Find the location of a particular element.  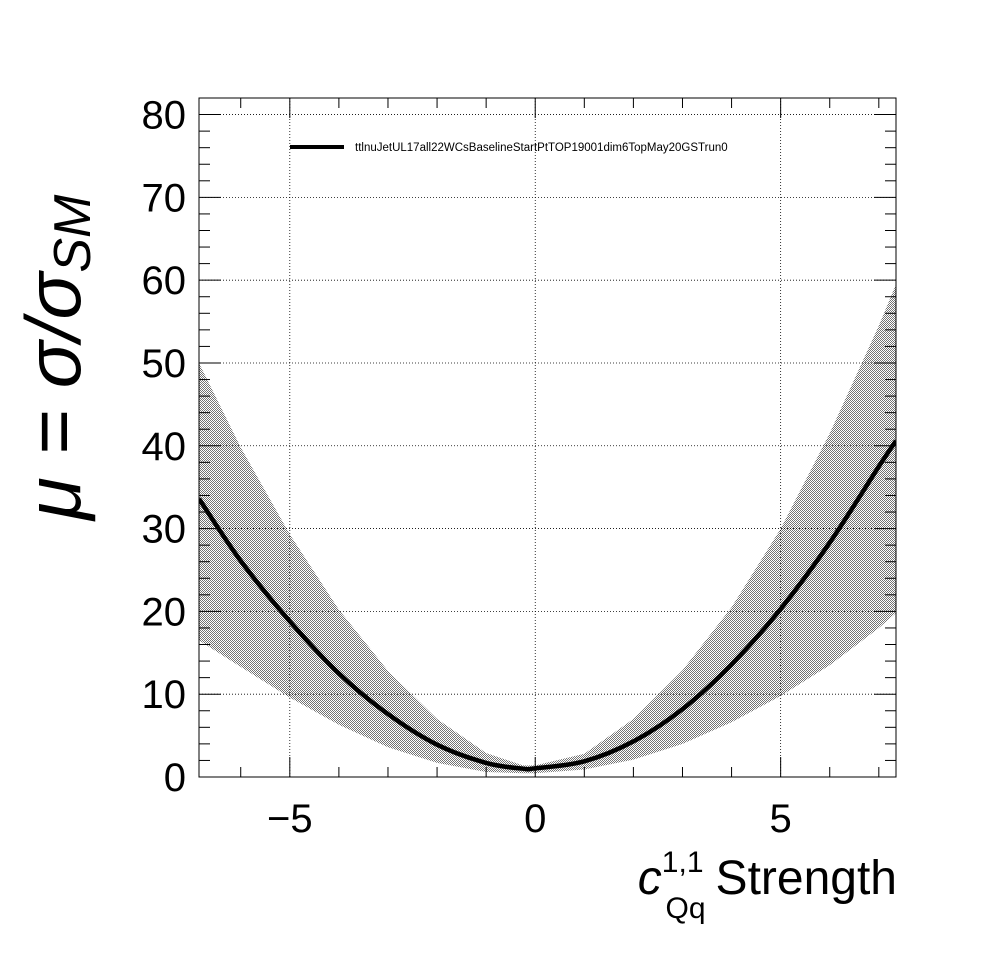

x-tick-label: 0 is located at coordinates (535, 819).